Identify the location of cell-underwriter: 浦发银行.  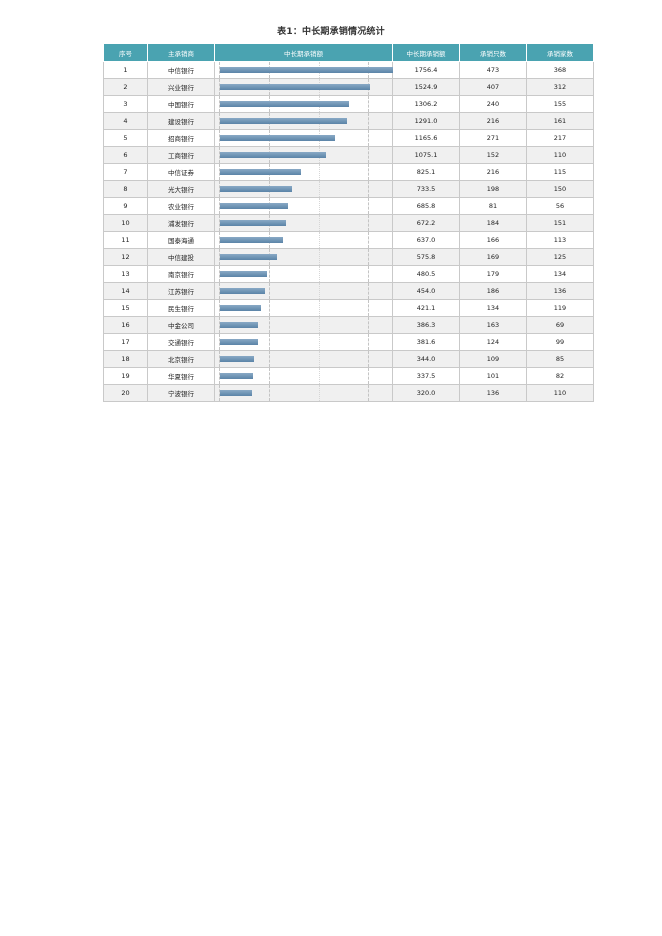
(181, 223).